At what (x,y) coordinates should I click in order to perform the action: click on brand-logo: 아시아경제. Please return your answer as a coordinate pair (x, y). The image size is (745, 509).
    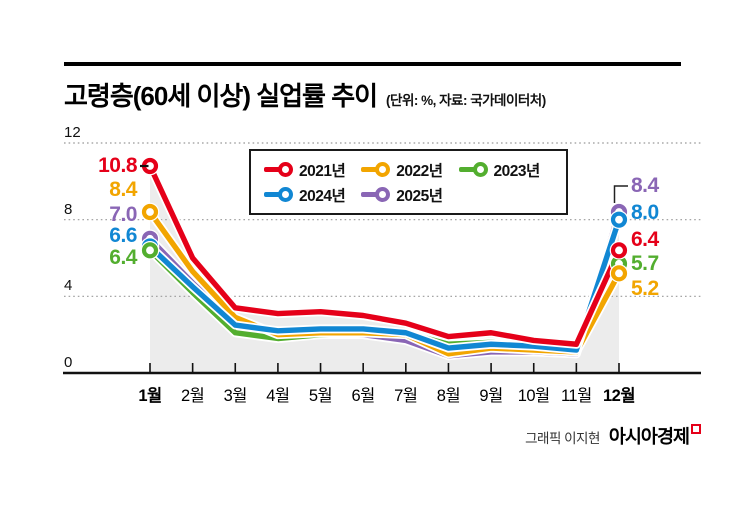
    Looking at the image, I should click on (649, 436).